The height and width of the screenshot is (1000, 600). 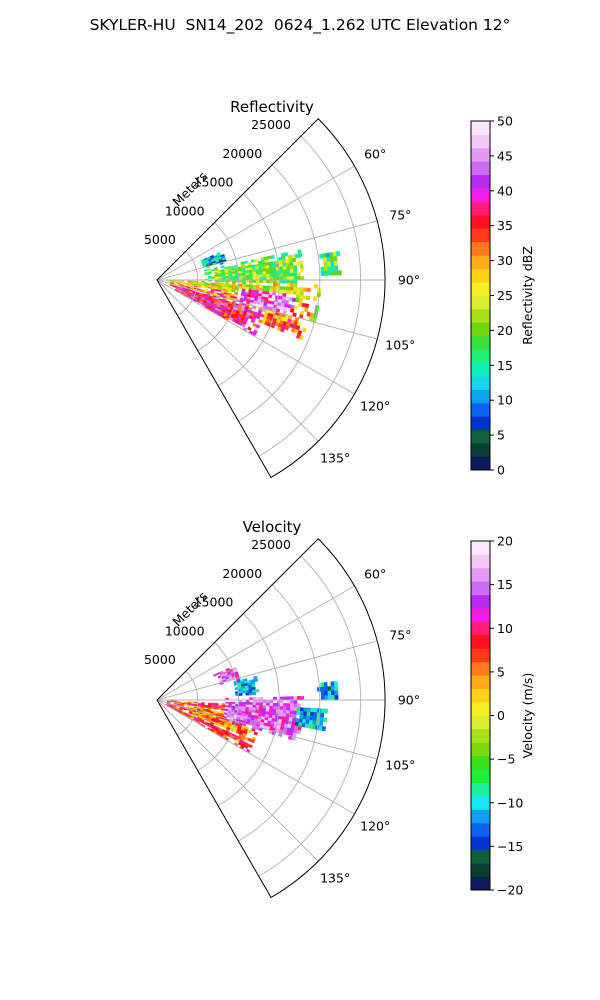 What do you see at coordinates (527, 716) in the screenshot?
I see `colorbar-label: Velocity (m/s)` at bounding box center [527, 716].